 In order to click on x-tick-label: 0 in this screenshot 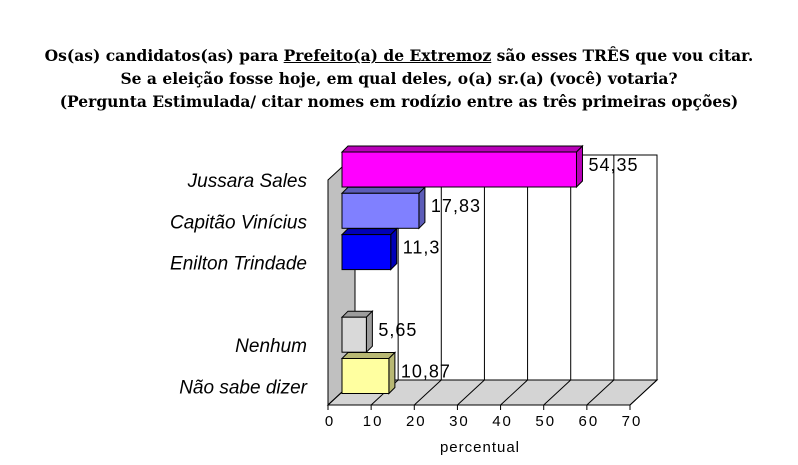, I will do `click(330, 421)`.